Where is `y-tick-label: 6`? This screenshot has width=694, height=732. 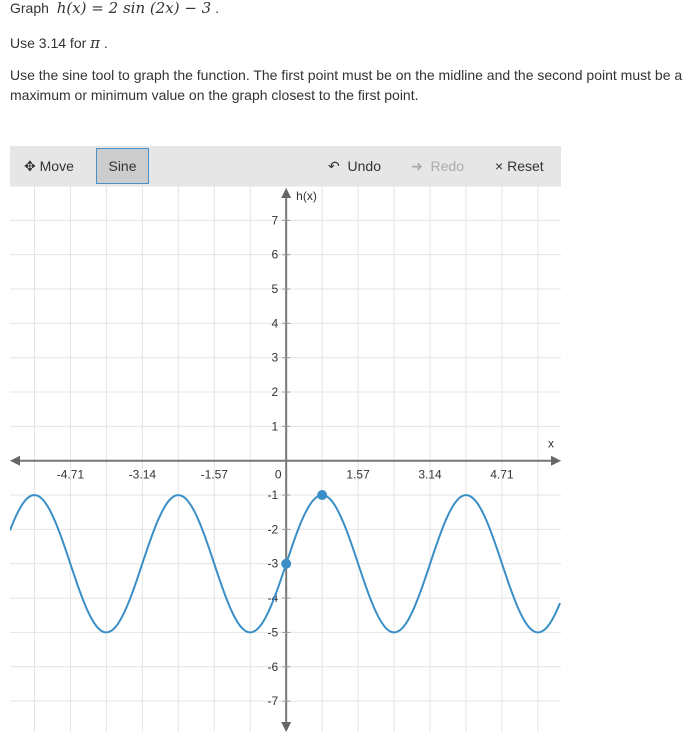
y-tick-label: 6 is located at coordinates (274, 255).